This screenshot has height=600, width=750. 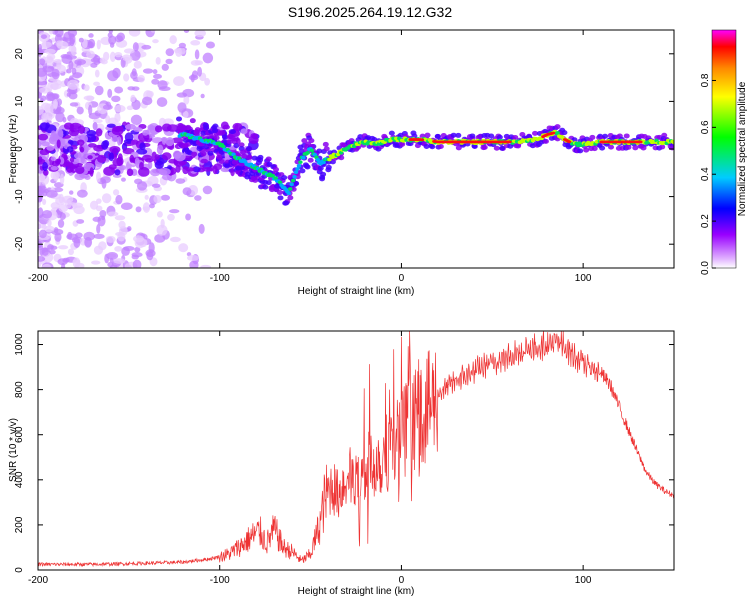 What do you see at coordinates (583, 278) in the screenshot?
I see `spectrogram-x-tick-label: 100` at bounding box center [583, 278].